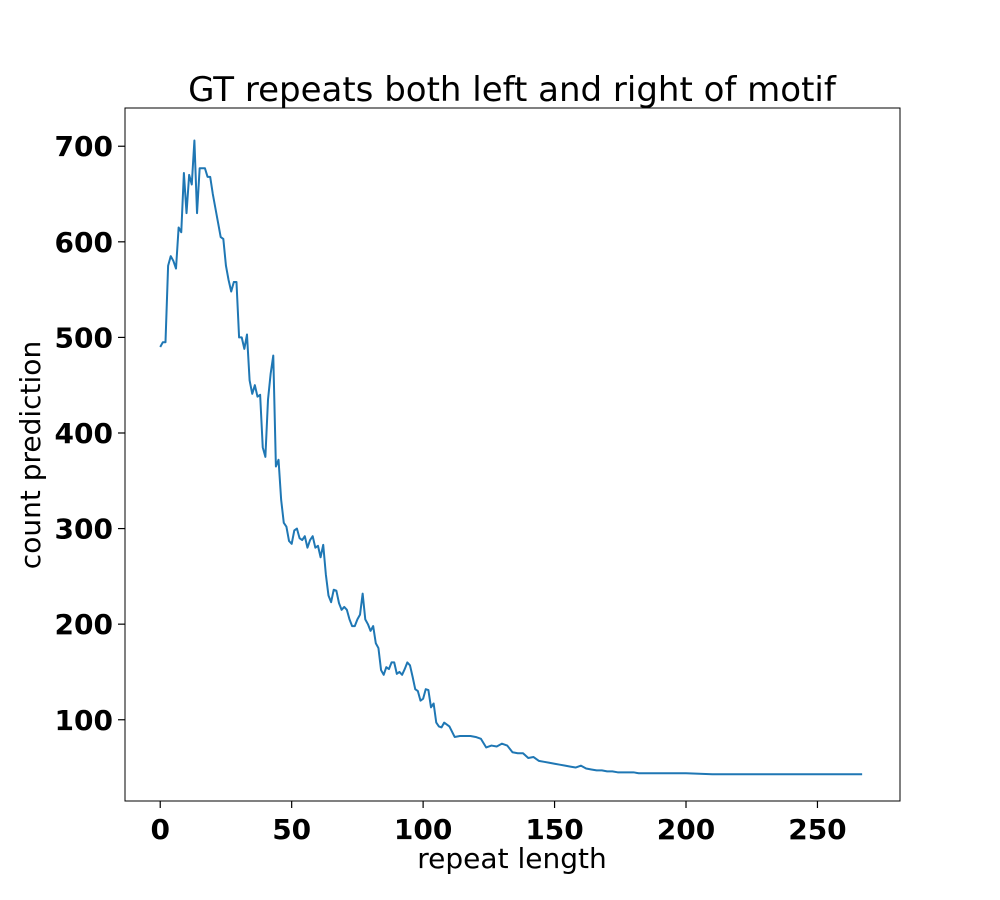  Describe the element at coordinates (84, 242) in the screenshot. I see `y-tick-label: 600` at that location.